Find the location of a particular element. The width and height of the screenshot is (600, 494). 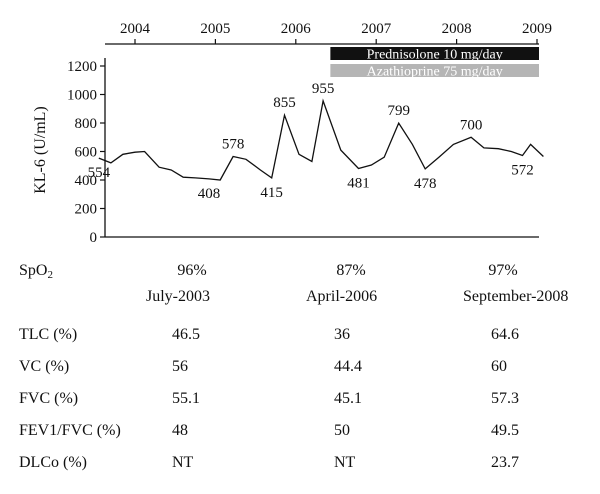

data-label: 478 is located at coordinates (425, 184).